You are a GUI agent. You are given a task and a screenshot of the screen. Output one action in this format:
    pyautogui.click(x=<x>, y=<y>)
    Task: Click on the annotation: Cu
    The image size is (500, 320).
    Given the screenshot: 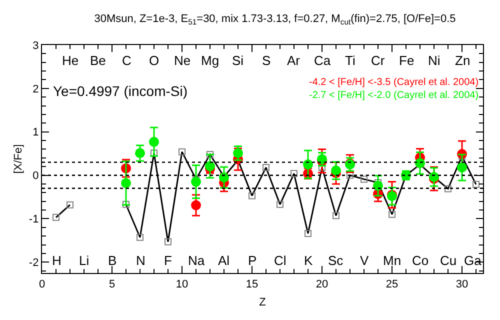 What is the action you would take?
    pyautogui.click(x=448, y=260)
    